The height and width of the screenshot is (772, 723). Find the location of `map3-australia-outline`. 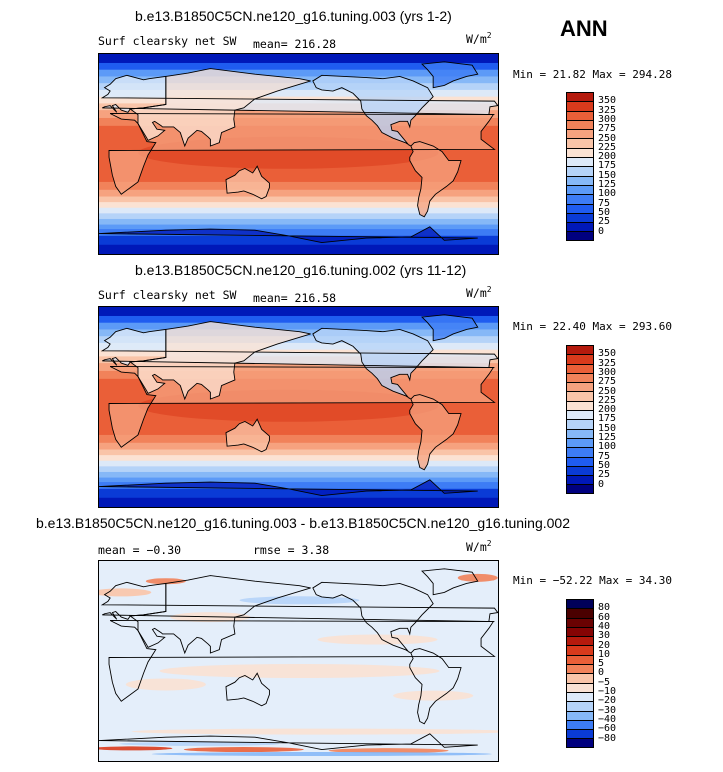

map3-australia-outline is located at coordinates (247, 689).